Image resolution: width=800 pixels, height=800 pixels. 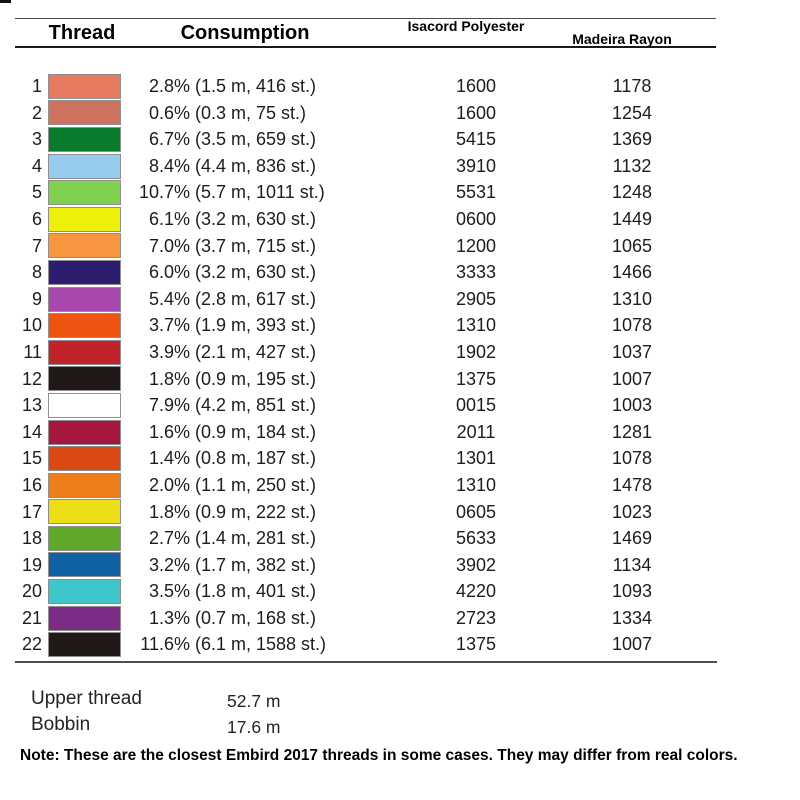 I want to click on consumption-percent: 2.8%, so click(x=169, y=86).